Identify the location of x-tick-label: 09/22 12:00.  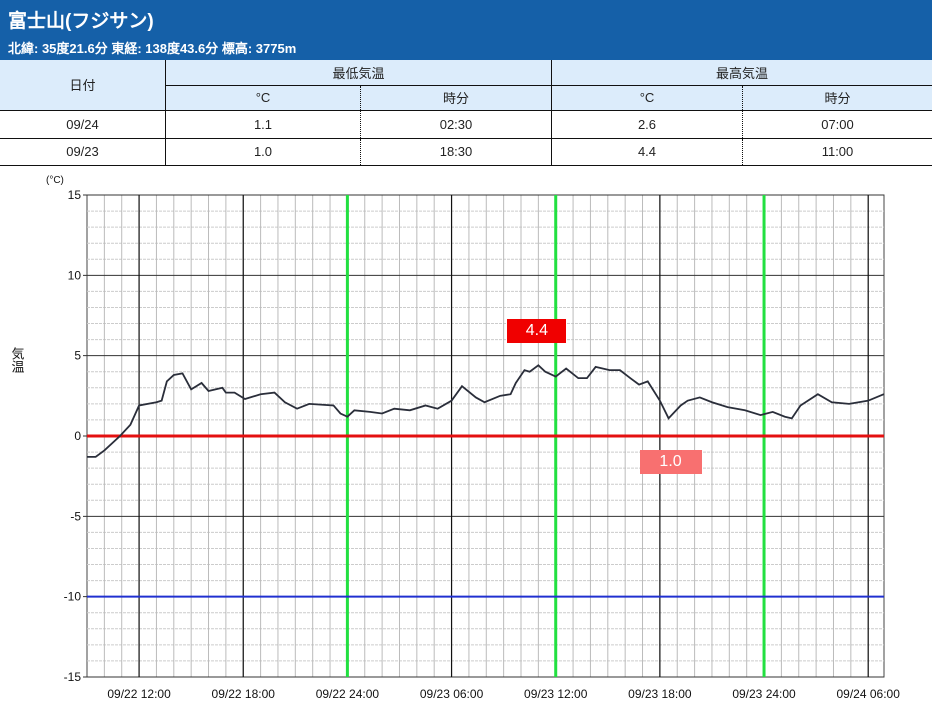
(139, 694).